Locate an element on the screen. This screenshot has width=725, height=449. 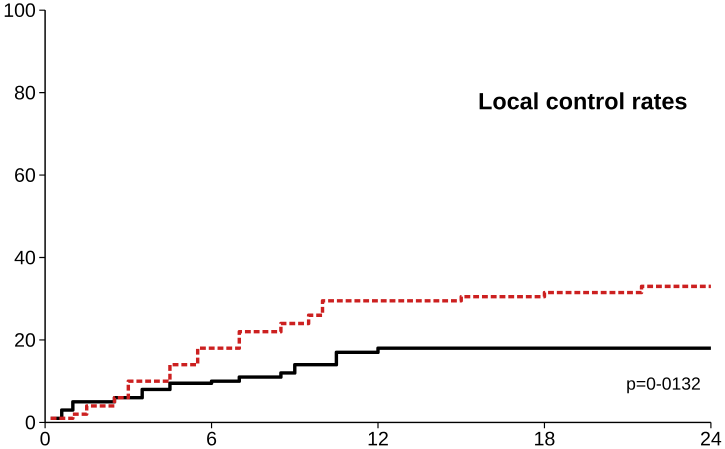
x-tick-label: 6 is located at coordinates (211, 439).